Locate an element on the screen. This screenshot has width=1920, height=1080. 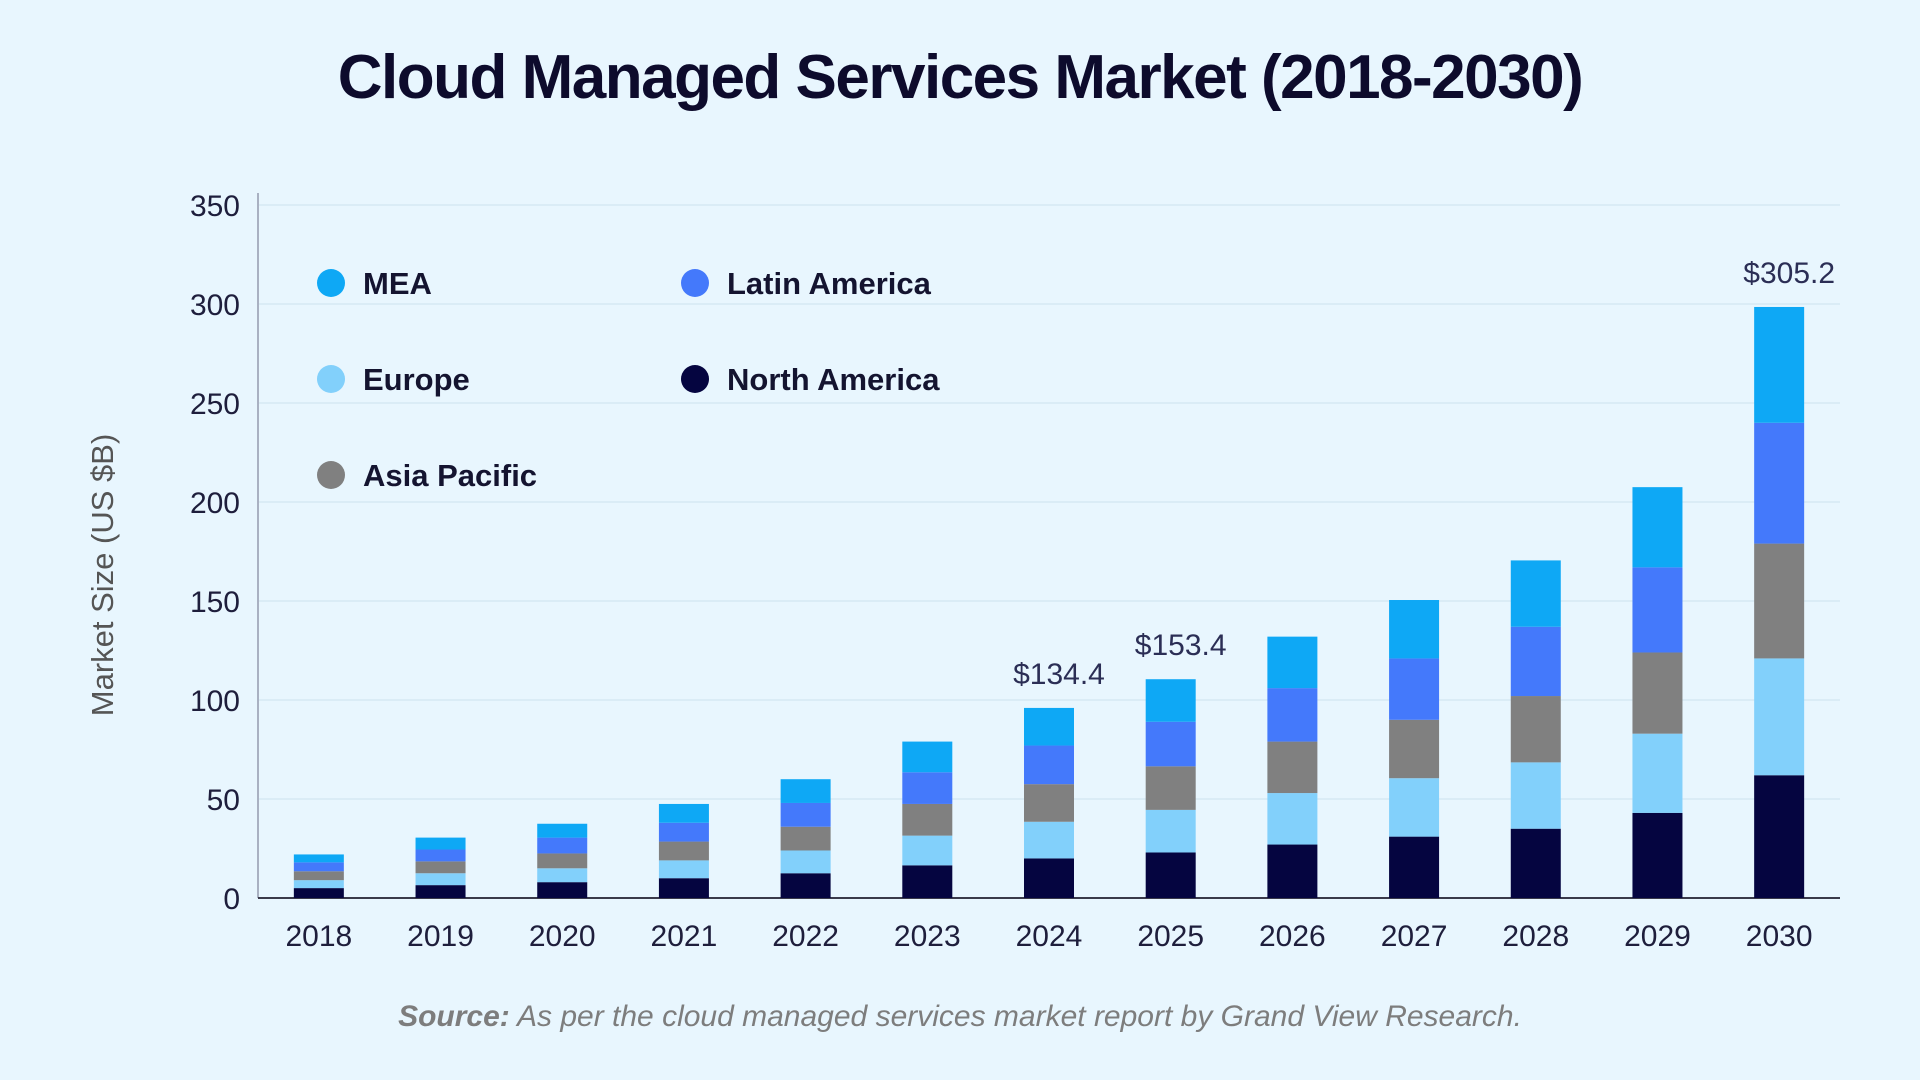
bar-segment-europe-2022 is located at coordinates (805, 862).